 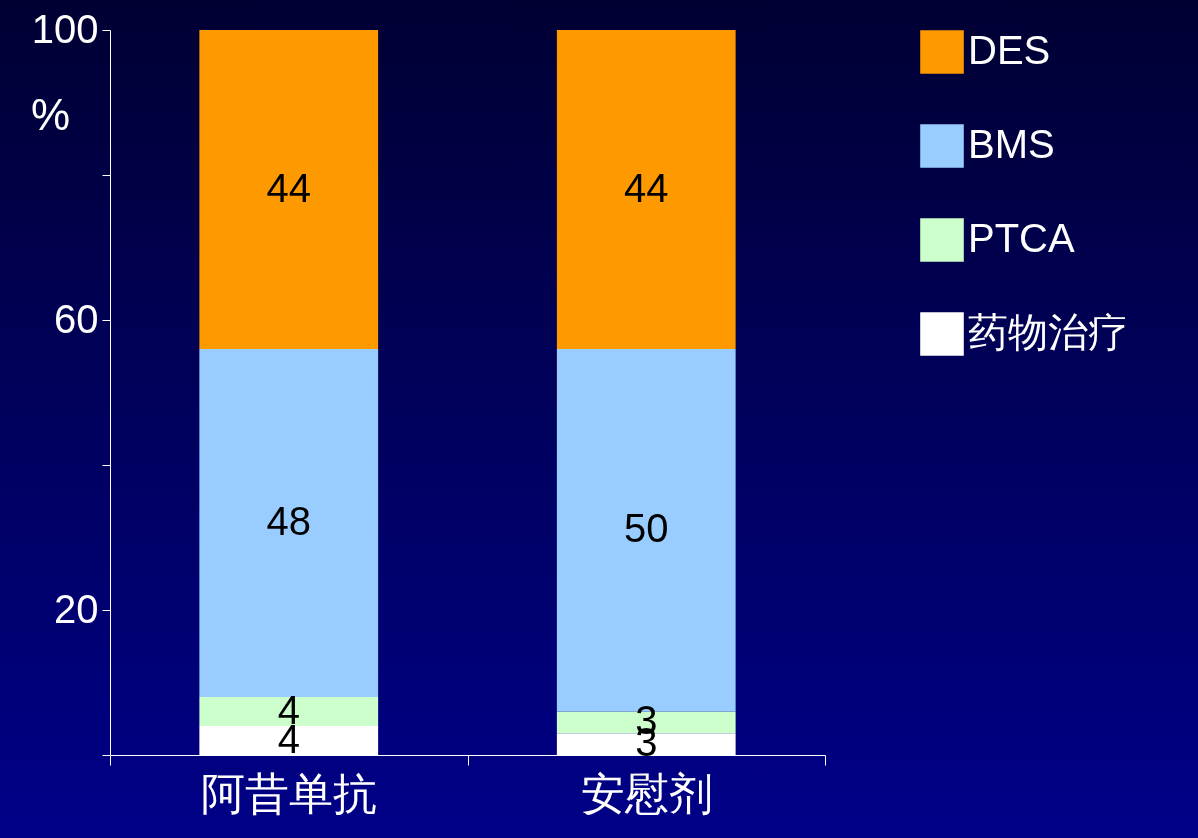 I want to click on y-axis-title: %, so click(x=50, y=114).